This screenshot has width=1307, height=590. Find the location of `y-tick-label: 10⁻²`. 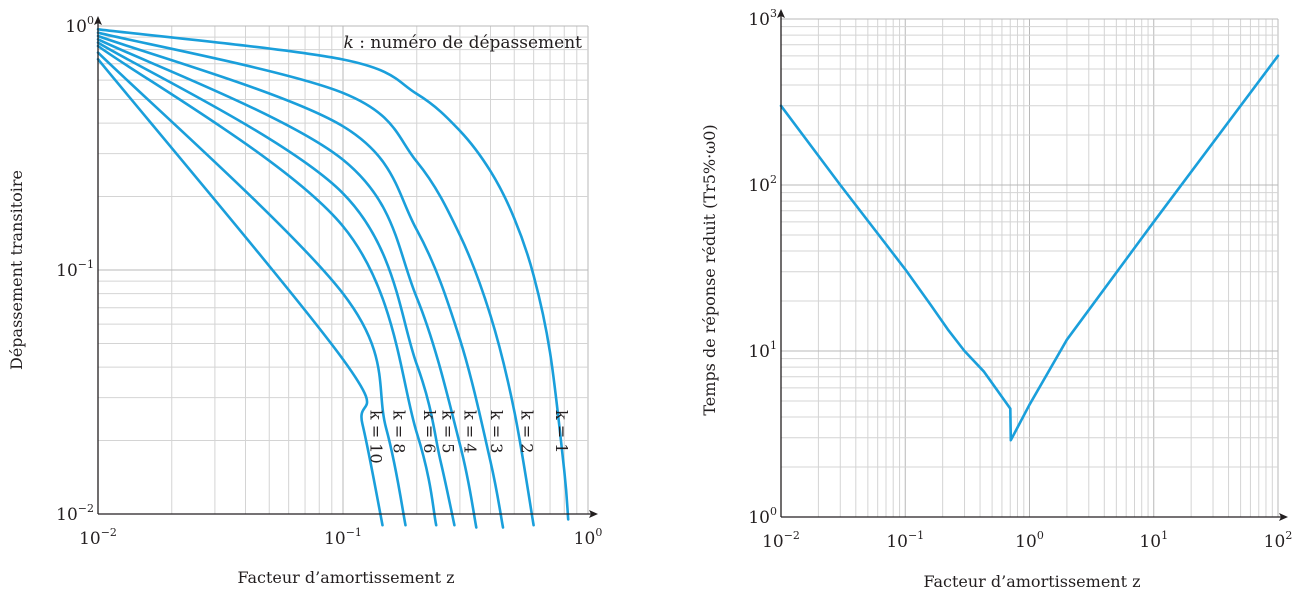

y-tick-label: 10⁻² is located at coordinates (75, 513).